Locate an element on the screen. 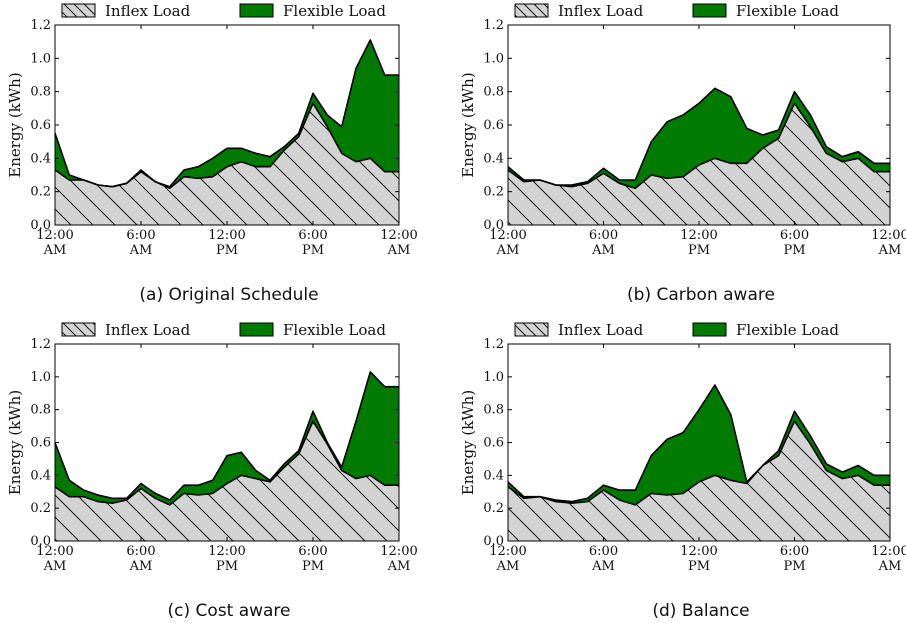  panel1-ytick-label: 0.8 is located at coordinates (40, 92).